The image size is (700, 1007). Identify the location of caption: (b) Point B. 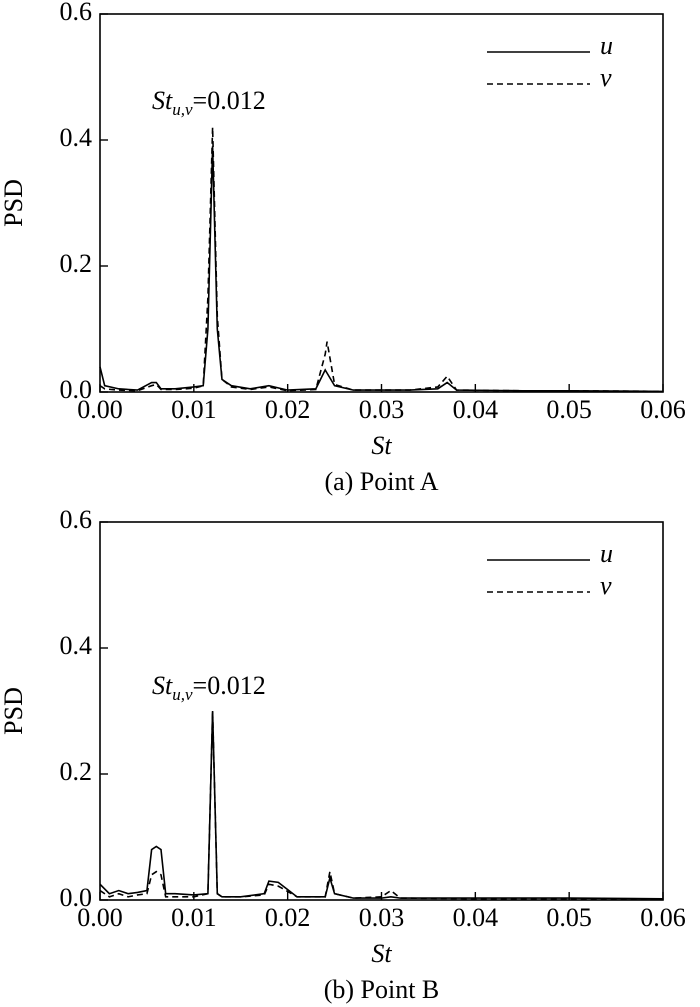
(382, 989).